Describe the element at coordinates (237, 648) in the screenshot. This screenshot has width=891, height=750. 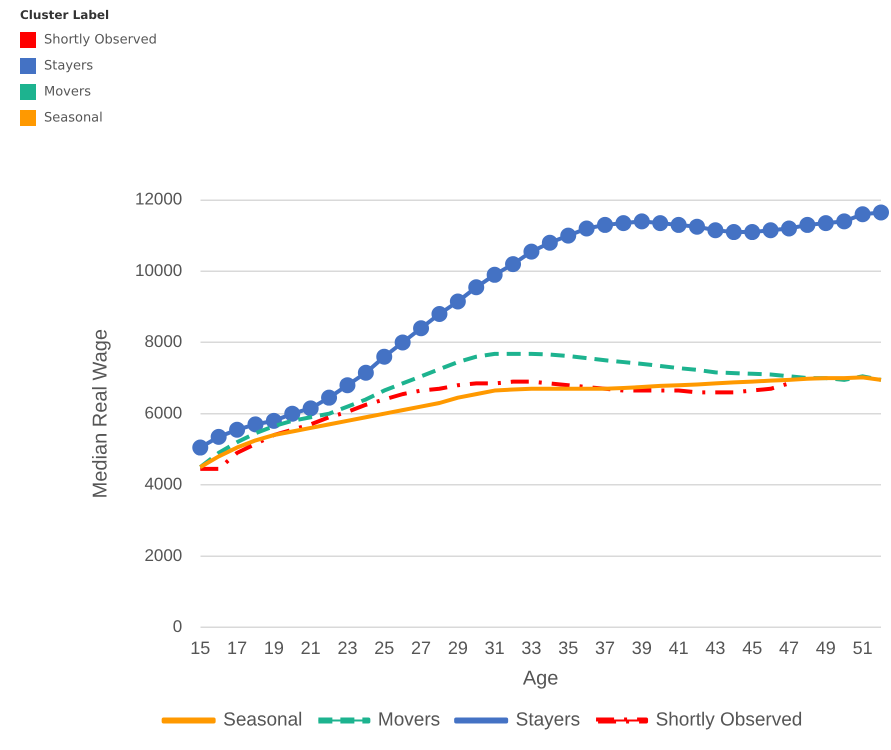
I see `x-tick-label: 17` at that location.